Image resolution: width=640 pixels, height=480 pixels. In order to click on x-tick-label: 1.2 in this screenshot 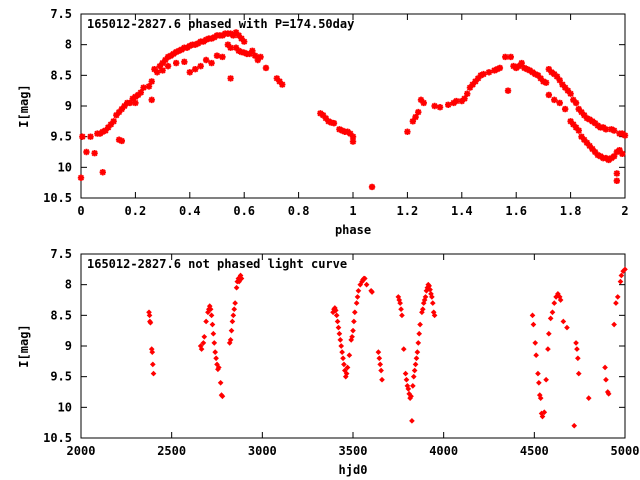, I will do `click(408, 211)`.